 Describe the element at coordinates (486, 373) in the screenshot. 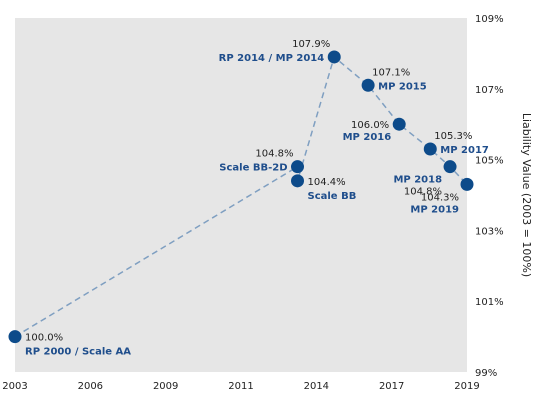

I see `y-tick-label: 99%` at that location.